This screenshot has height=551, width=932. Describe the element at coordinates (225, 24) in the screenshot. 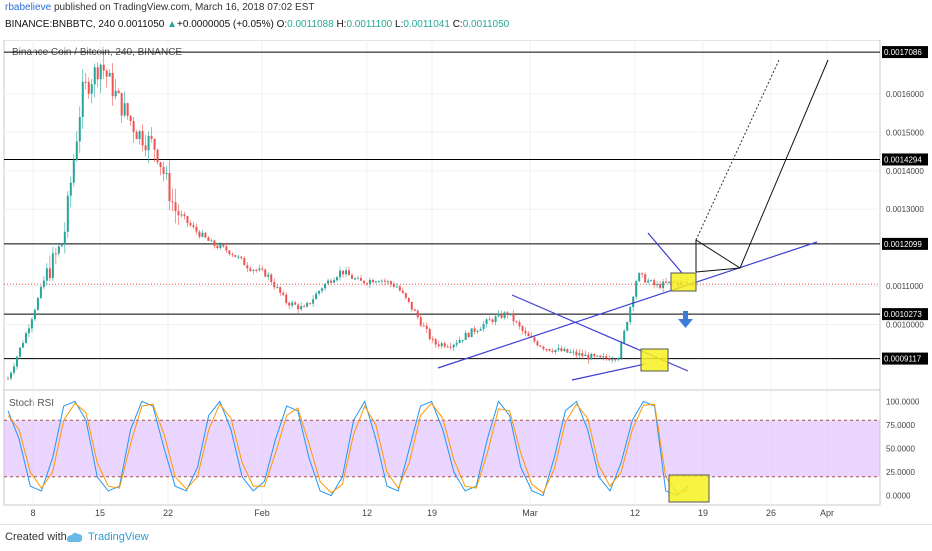

I see `price-change: +0.0000005 (+0.05%)` at that location.